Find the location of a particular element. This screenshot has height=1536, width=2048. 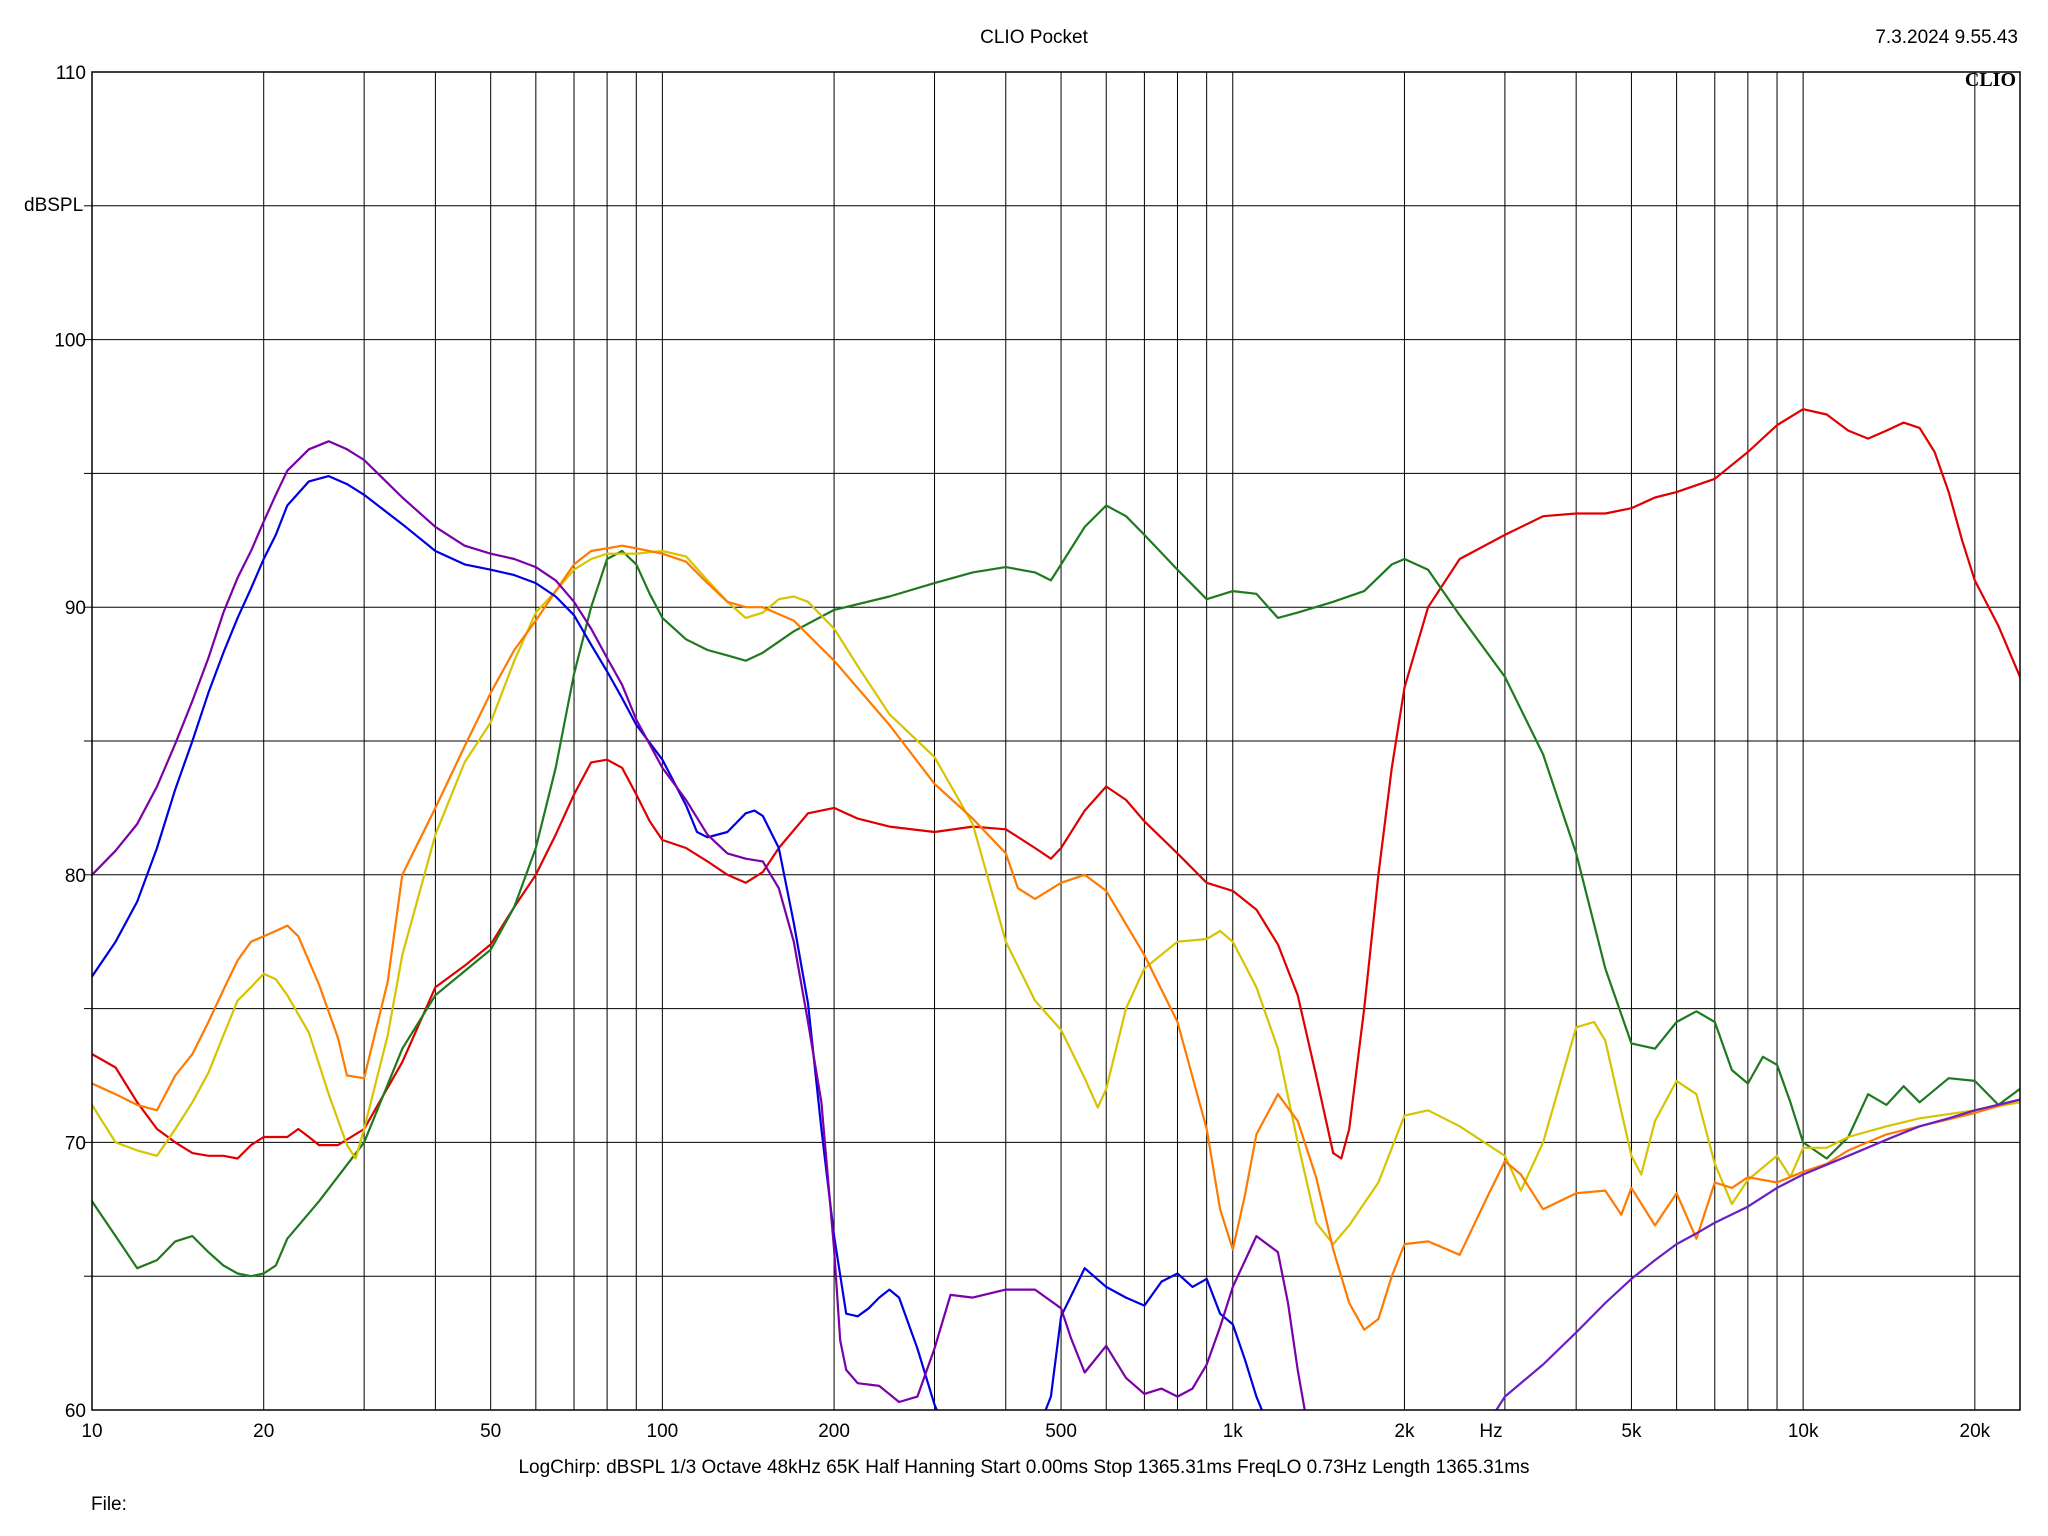

y-tick-label: 60 is located at coordinates (75, 1411).